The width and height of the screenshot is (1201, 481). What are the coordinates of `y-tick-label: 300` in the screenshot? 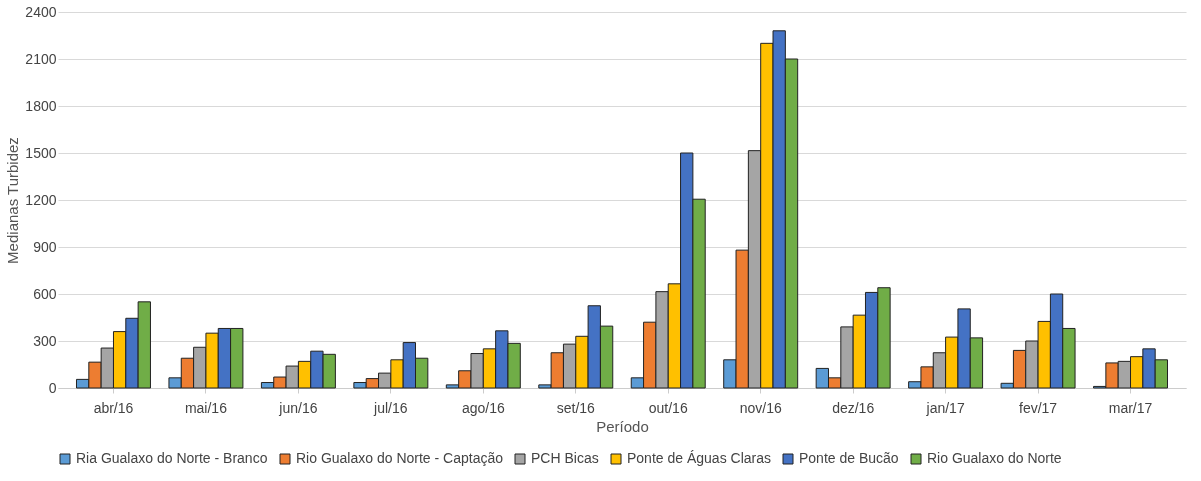 It's located at (45, 340).